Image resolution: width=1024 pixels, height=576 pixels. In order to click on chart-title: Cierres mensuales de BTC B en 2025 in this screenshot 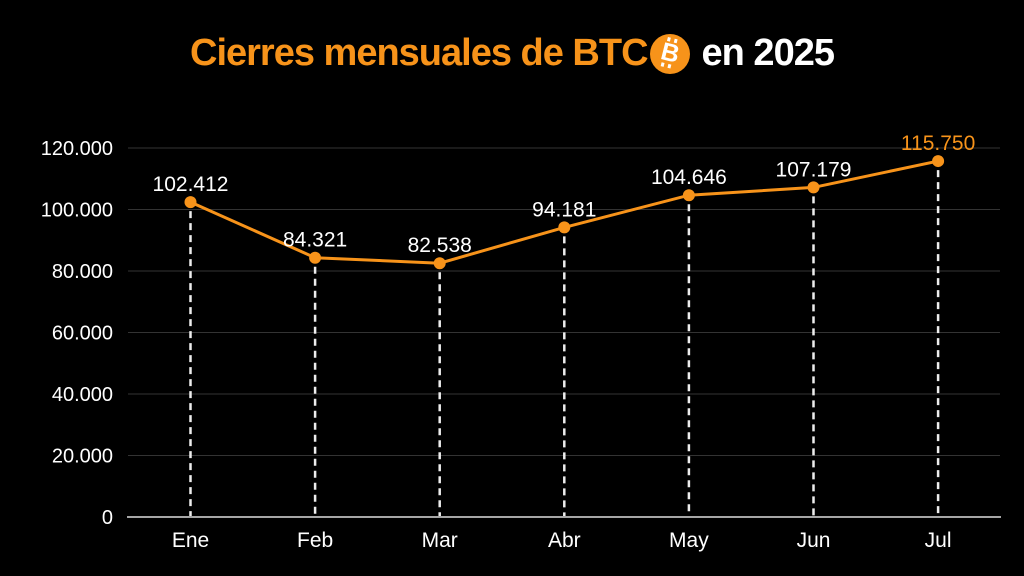, I will do `click(512, 53)`.